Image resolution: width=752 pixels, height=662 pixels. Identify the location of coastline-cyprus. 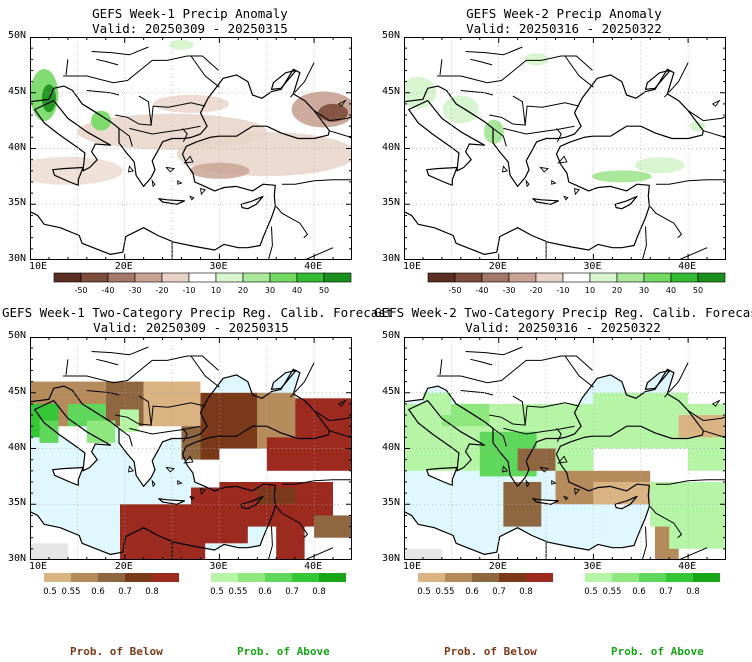
(252, 502).